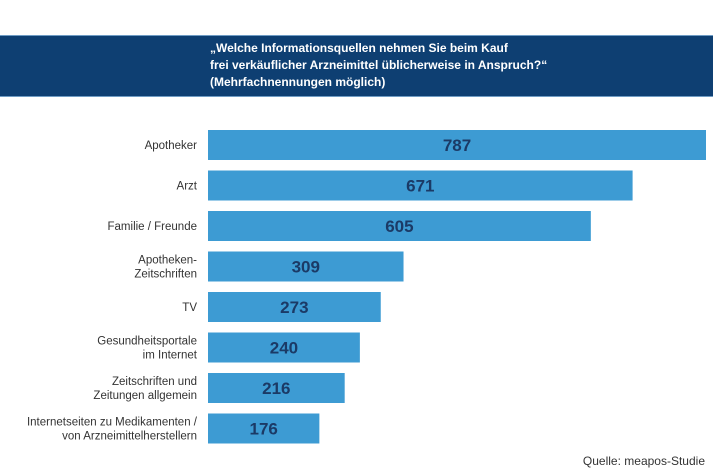  I want to click on category-label: Zeitschriften, so click(165, 275).